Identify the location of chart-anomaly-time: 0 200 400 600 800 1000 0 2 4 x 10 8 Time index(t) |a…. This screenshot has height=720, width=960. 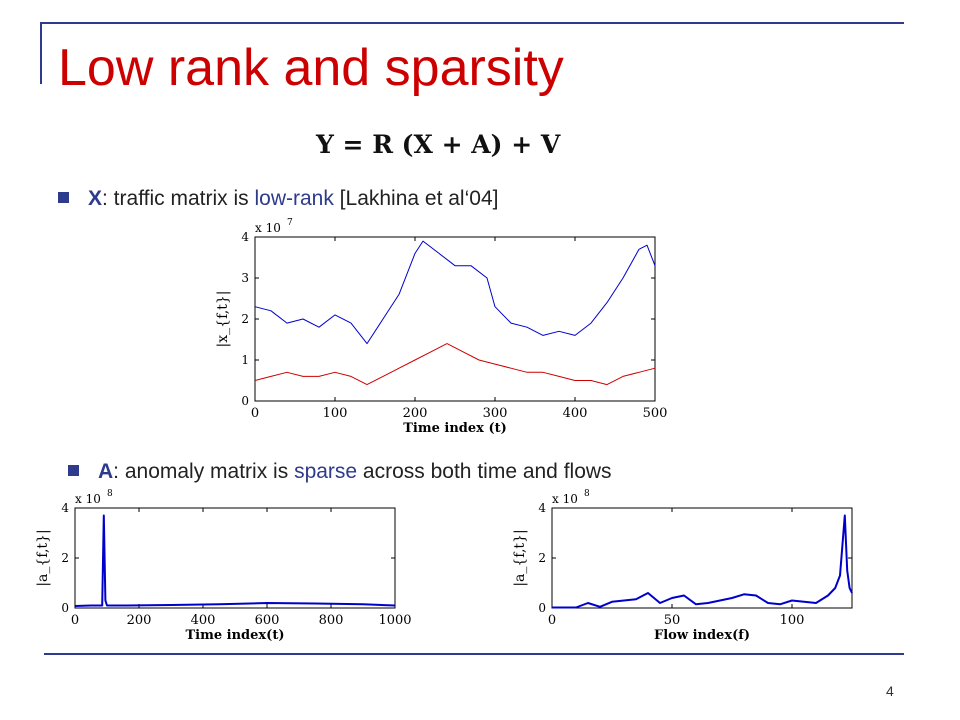
(223, 566).